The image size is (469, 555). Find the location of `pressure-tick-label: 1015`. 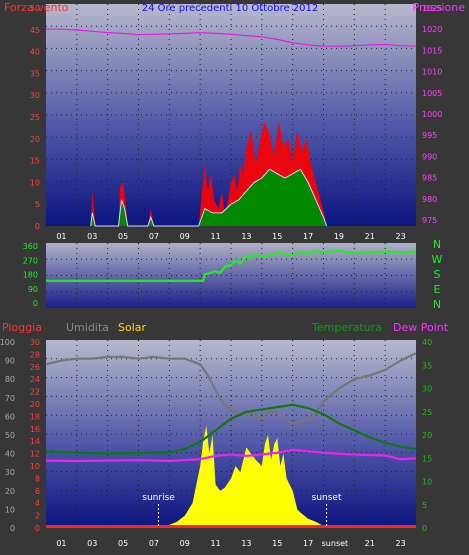

pressure-tick-label: 1015 is located at coordinates (432, 50).